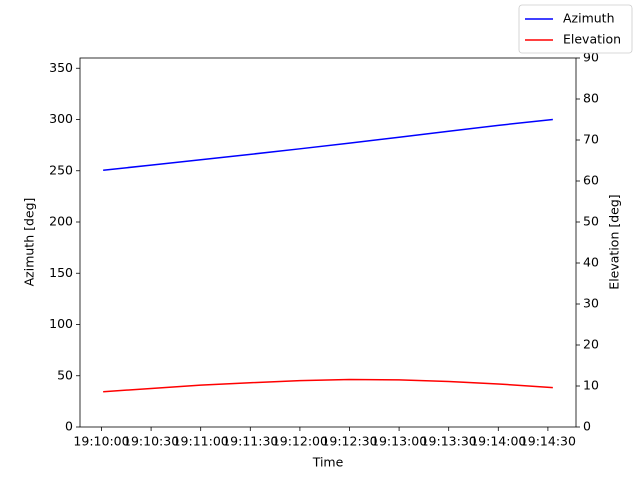 Image resolution: width=640 pixels, height=480 pixels. I want to click on y-tick-label: 200, so click(61, 221).